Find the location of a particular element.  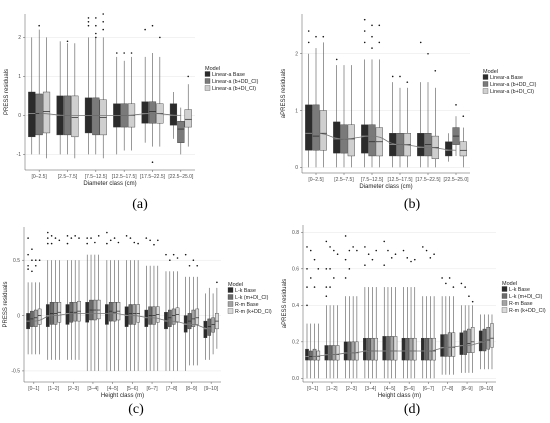

x-tick-label: [12.5–17.5] is located at coordinates (400, 180).